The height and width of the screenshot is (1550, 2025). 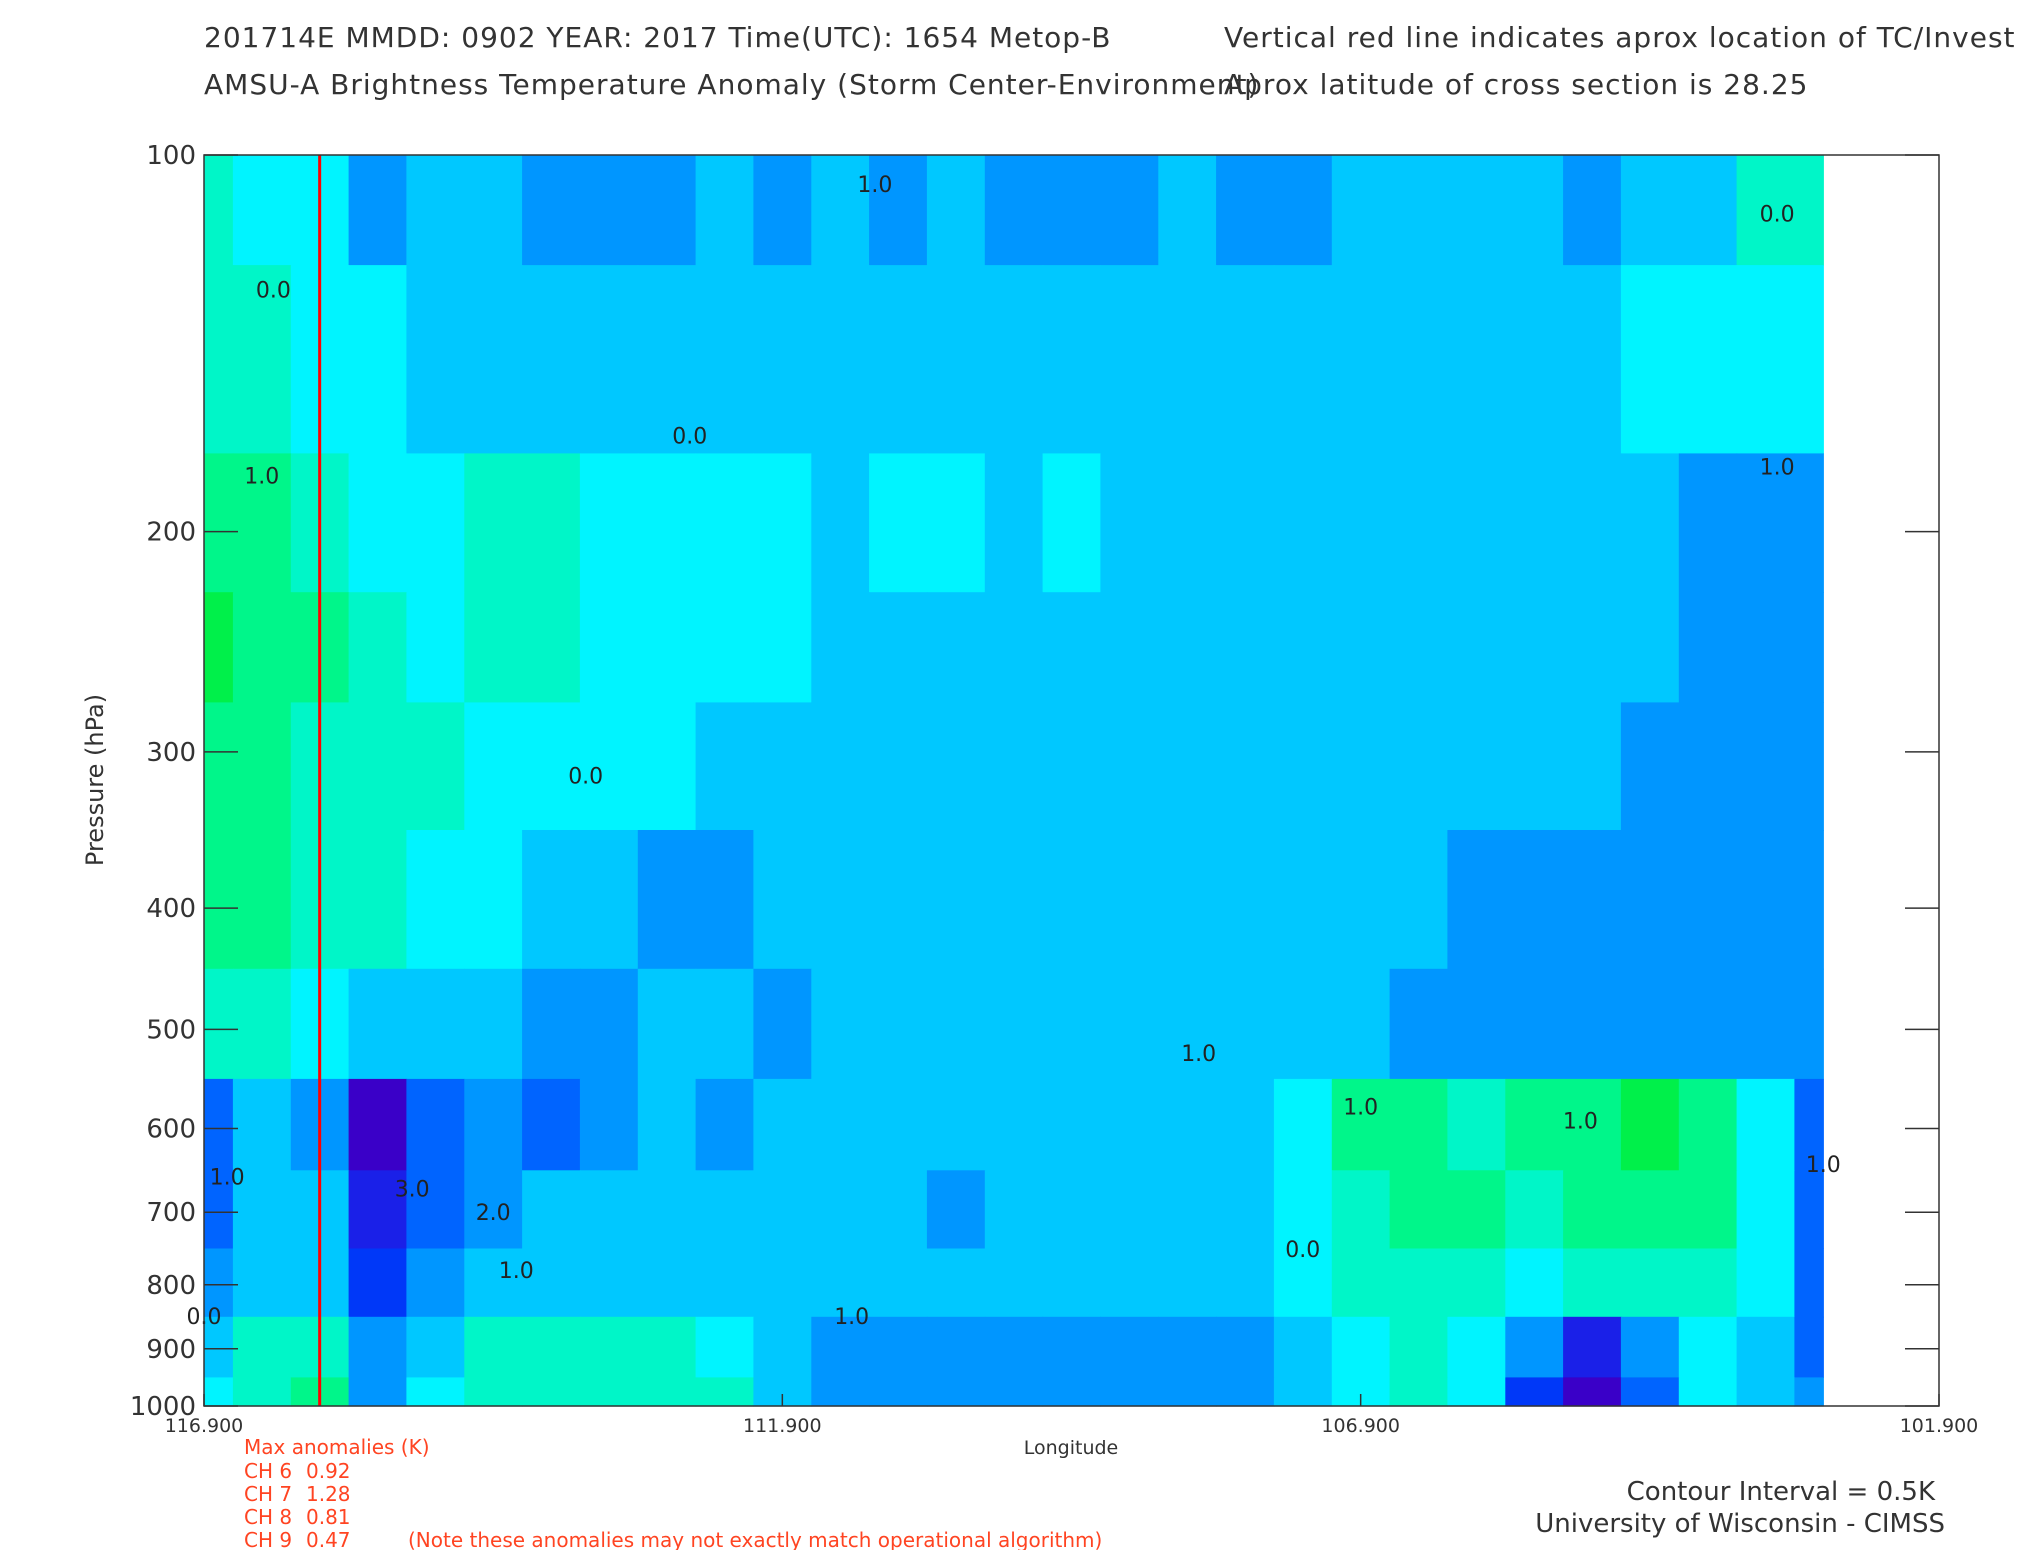 What do you see at coordinates (328, 1471) in the screenshot?
I see `anomaly-ch6-value: 0.92` at bounding box center [328, 1471].